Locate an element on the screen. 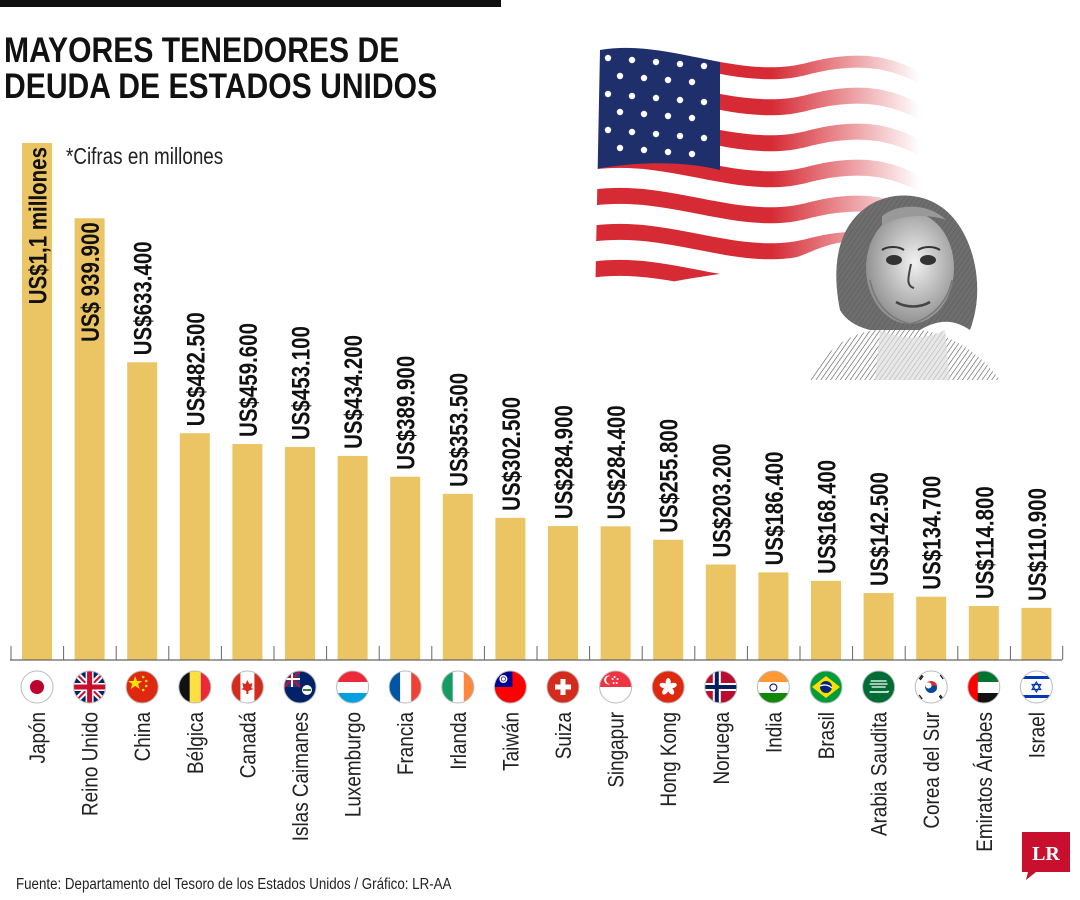  flag-saudi is located at coordinates (879, 687).